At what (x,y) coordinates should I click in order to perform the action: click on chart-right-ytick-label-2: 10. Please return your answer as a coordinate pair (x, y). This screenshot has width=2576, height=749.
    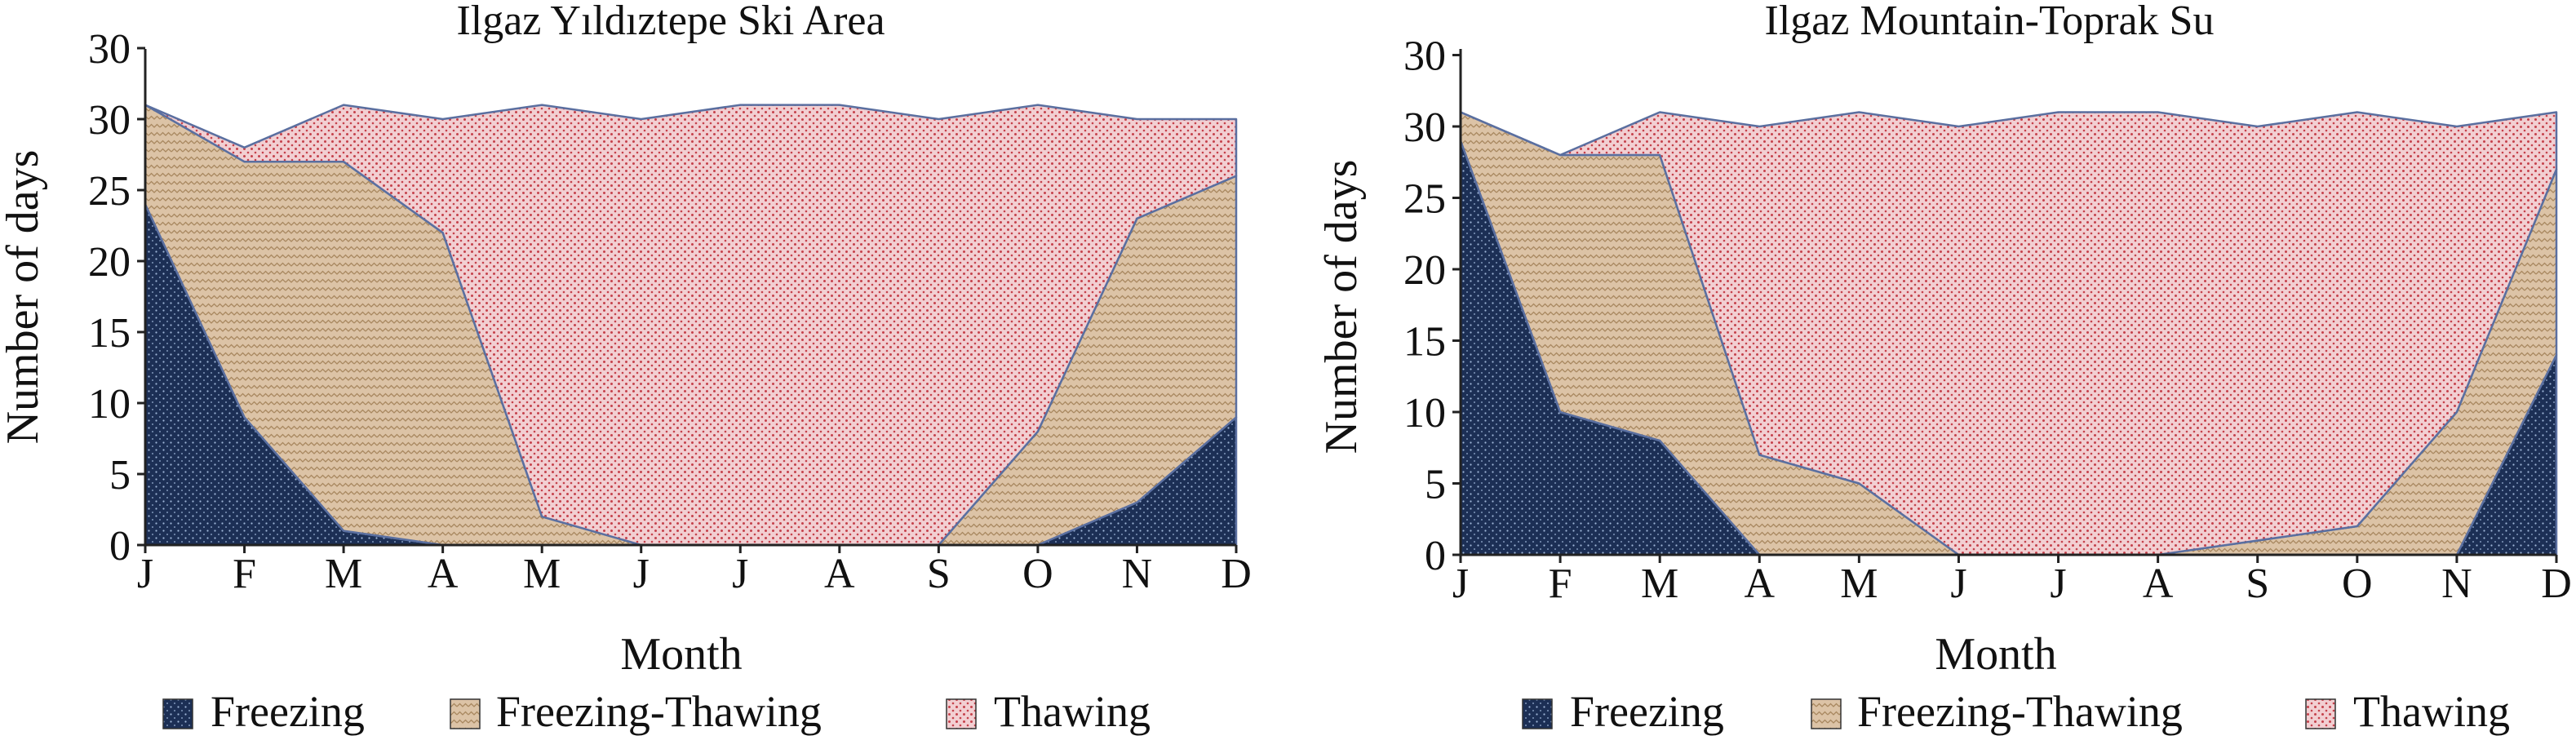
    Looking at the image, I should click on (1424, 414).